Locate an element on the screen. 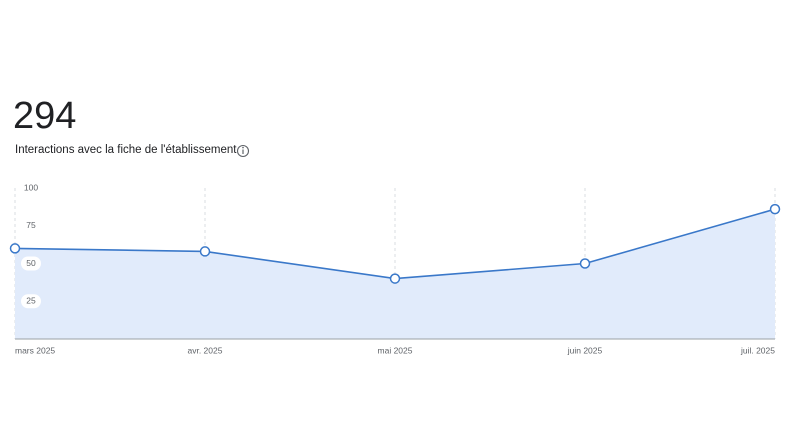 Image resolution: width=788 pixels, height=444 pixels. y-tick-label: 75 is located at coordinates (31, 225).